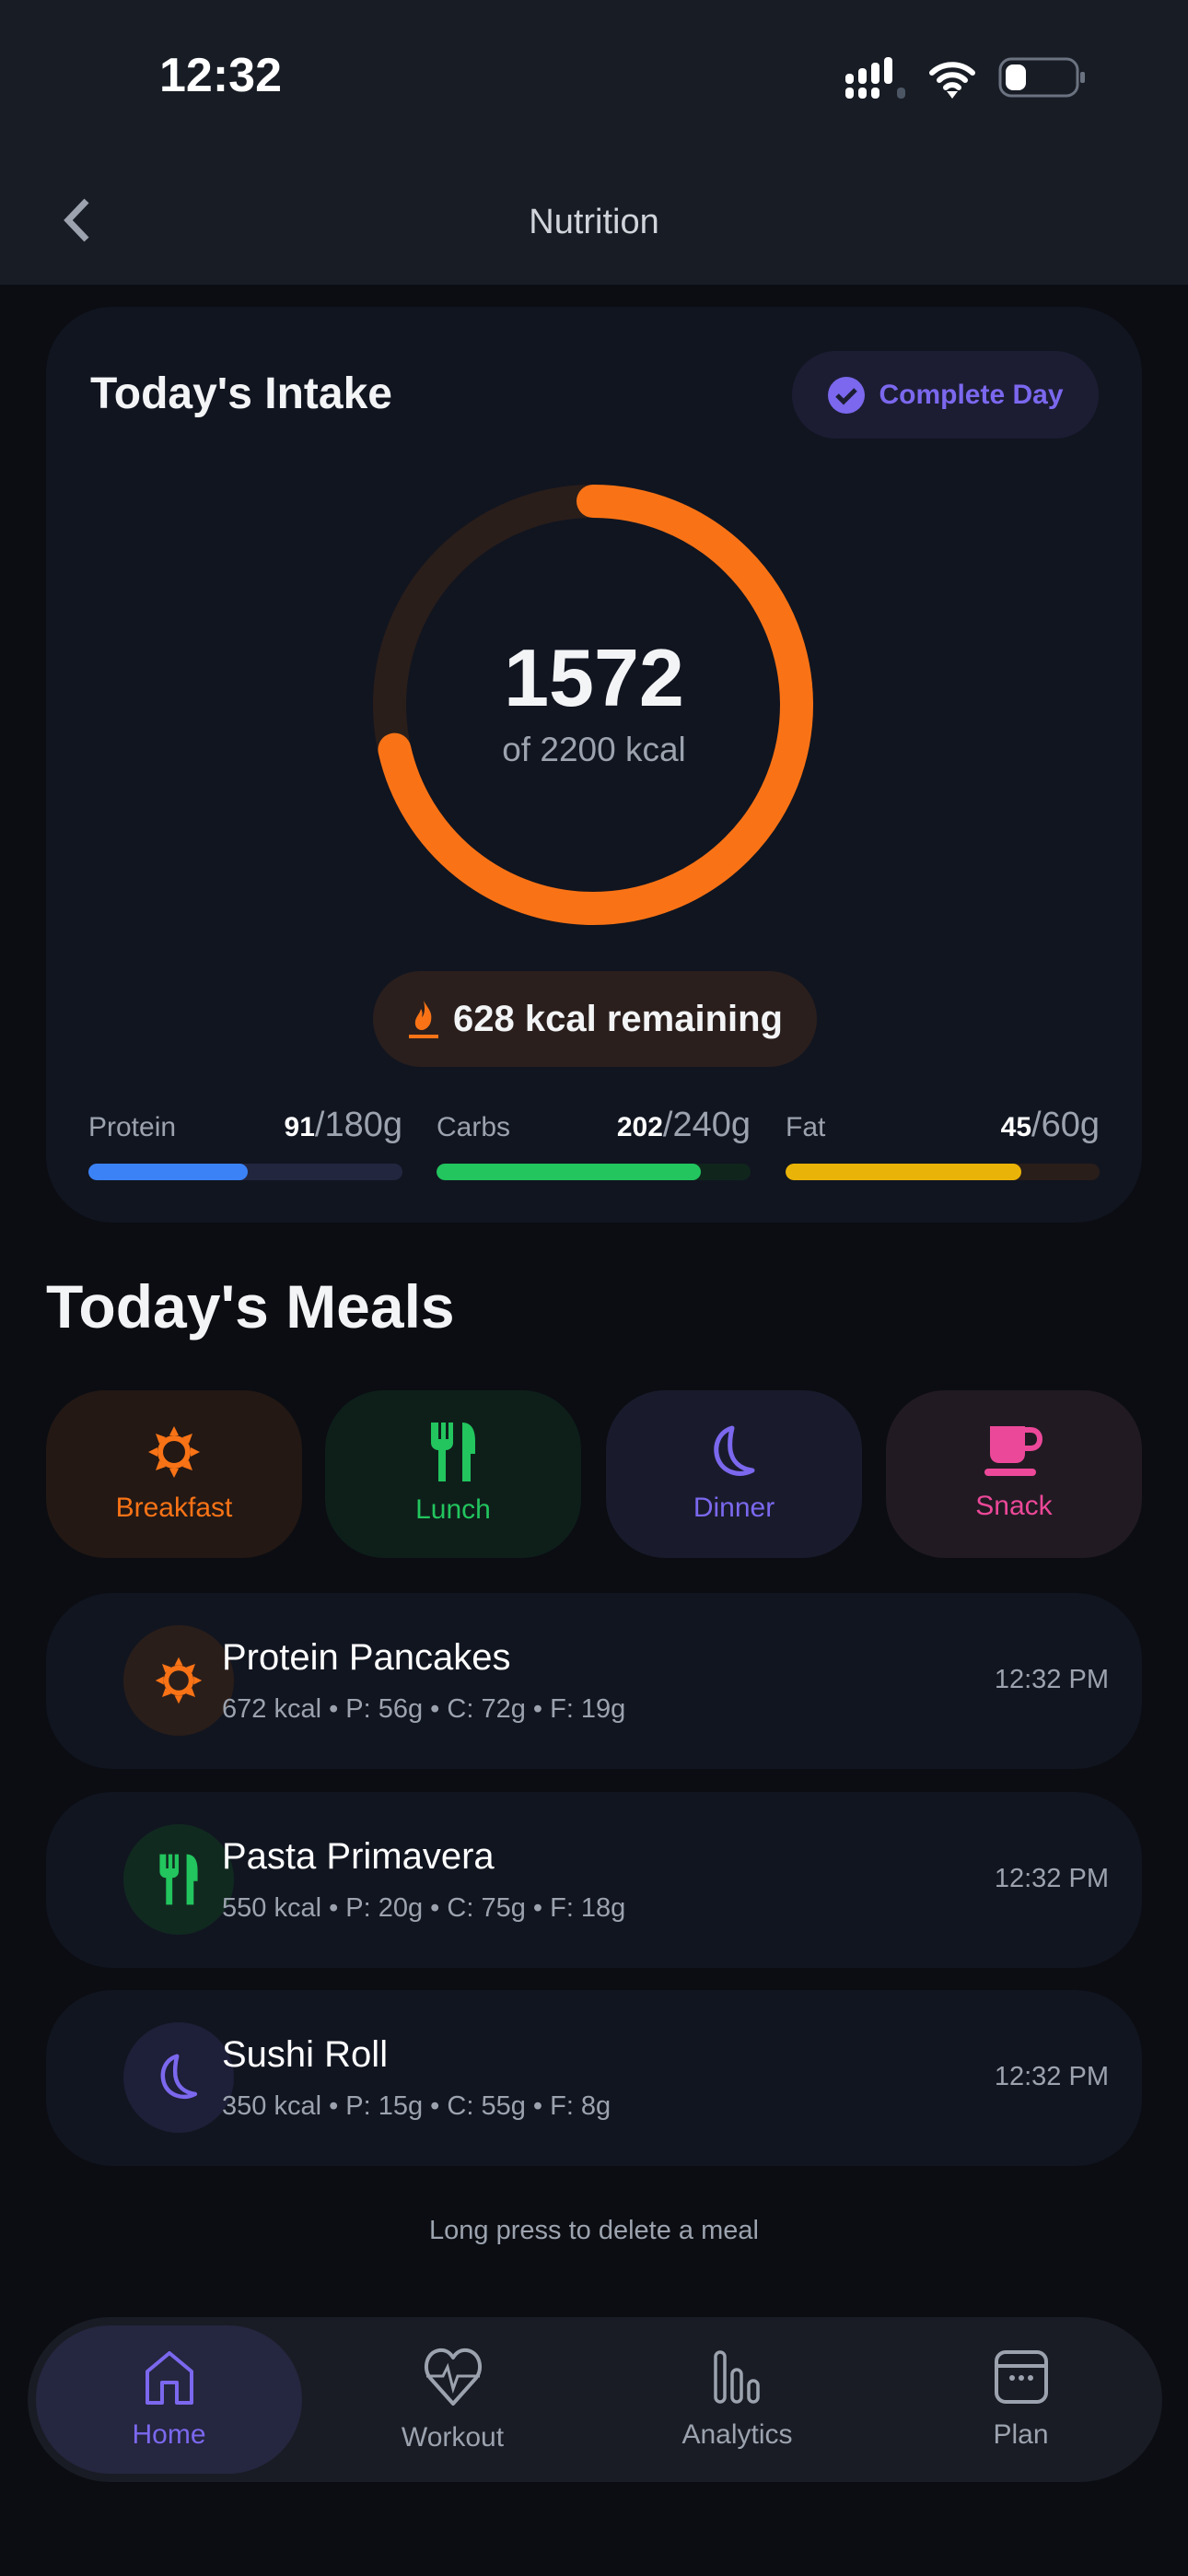 The image size is (1188, 2576). Describe the element at coordinates (875, 78) in the screenshot. I see `signal-icon` at that location.